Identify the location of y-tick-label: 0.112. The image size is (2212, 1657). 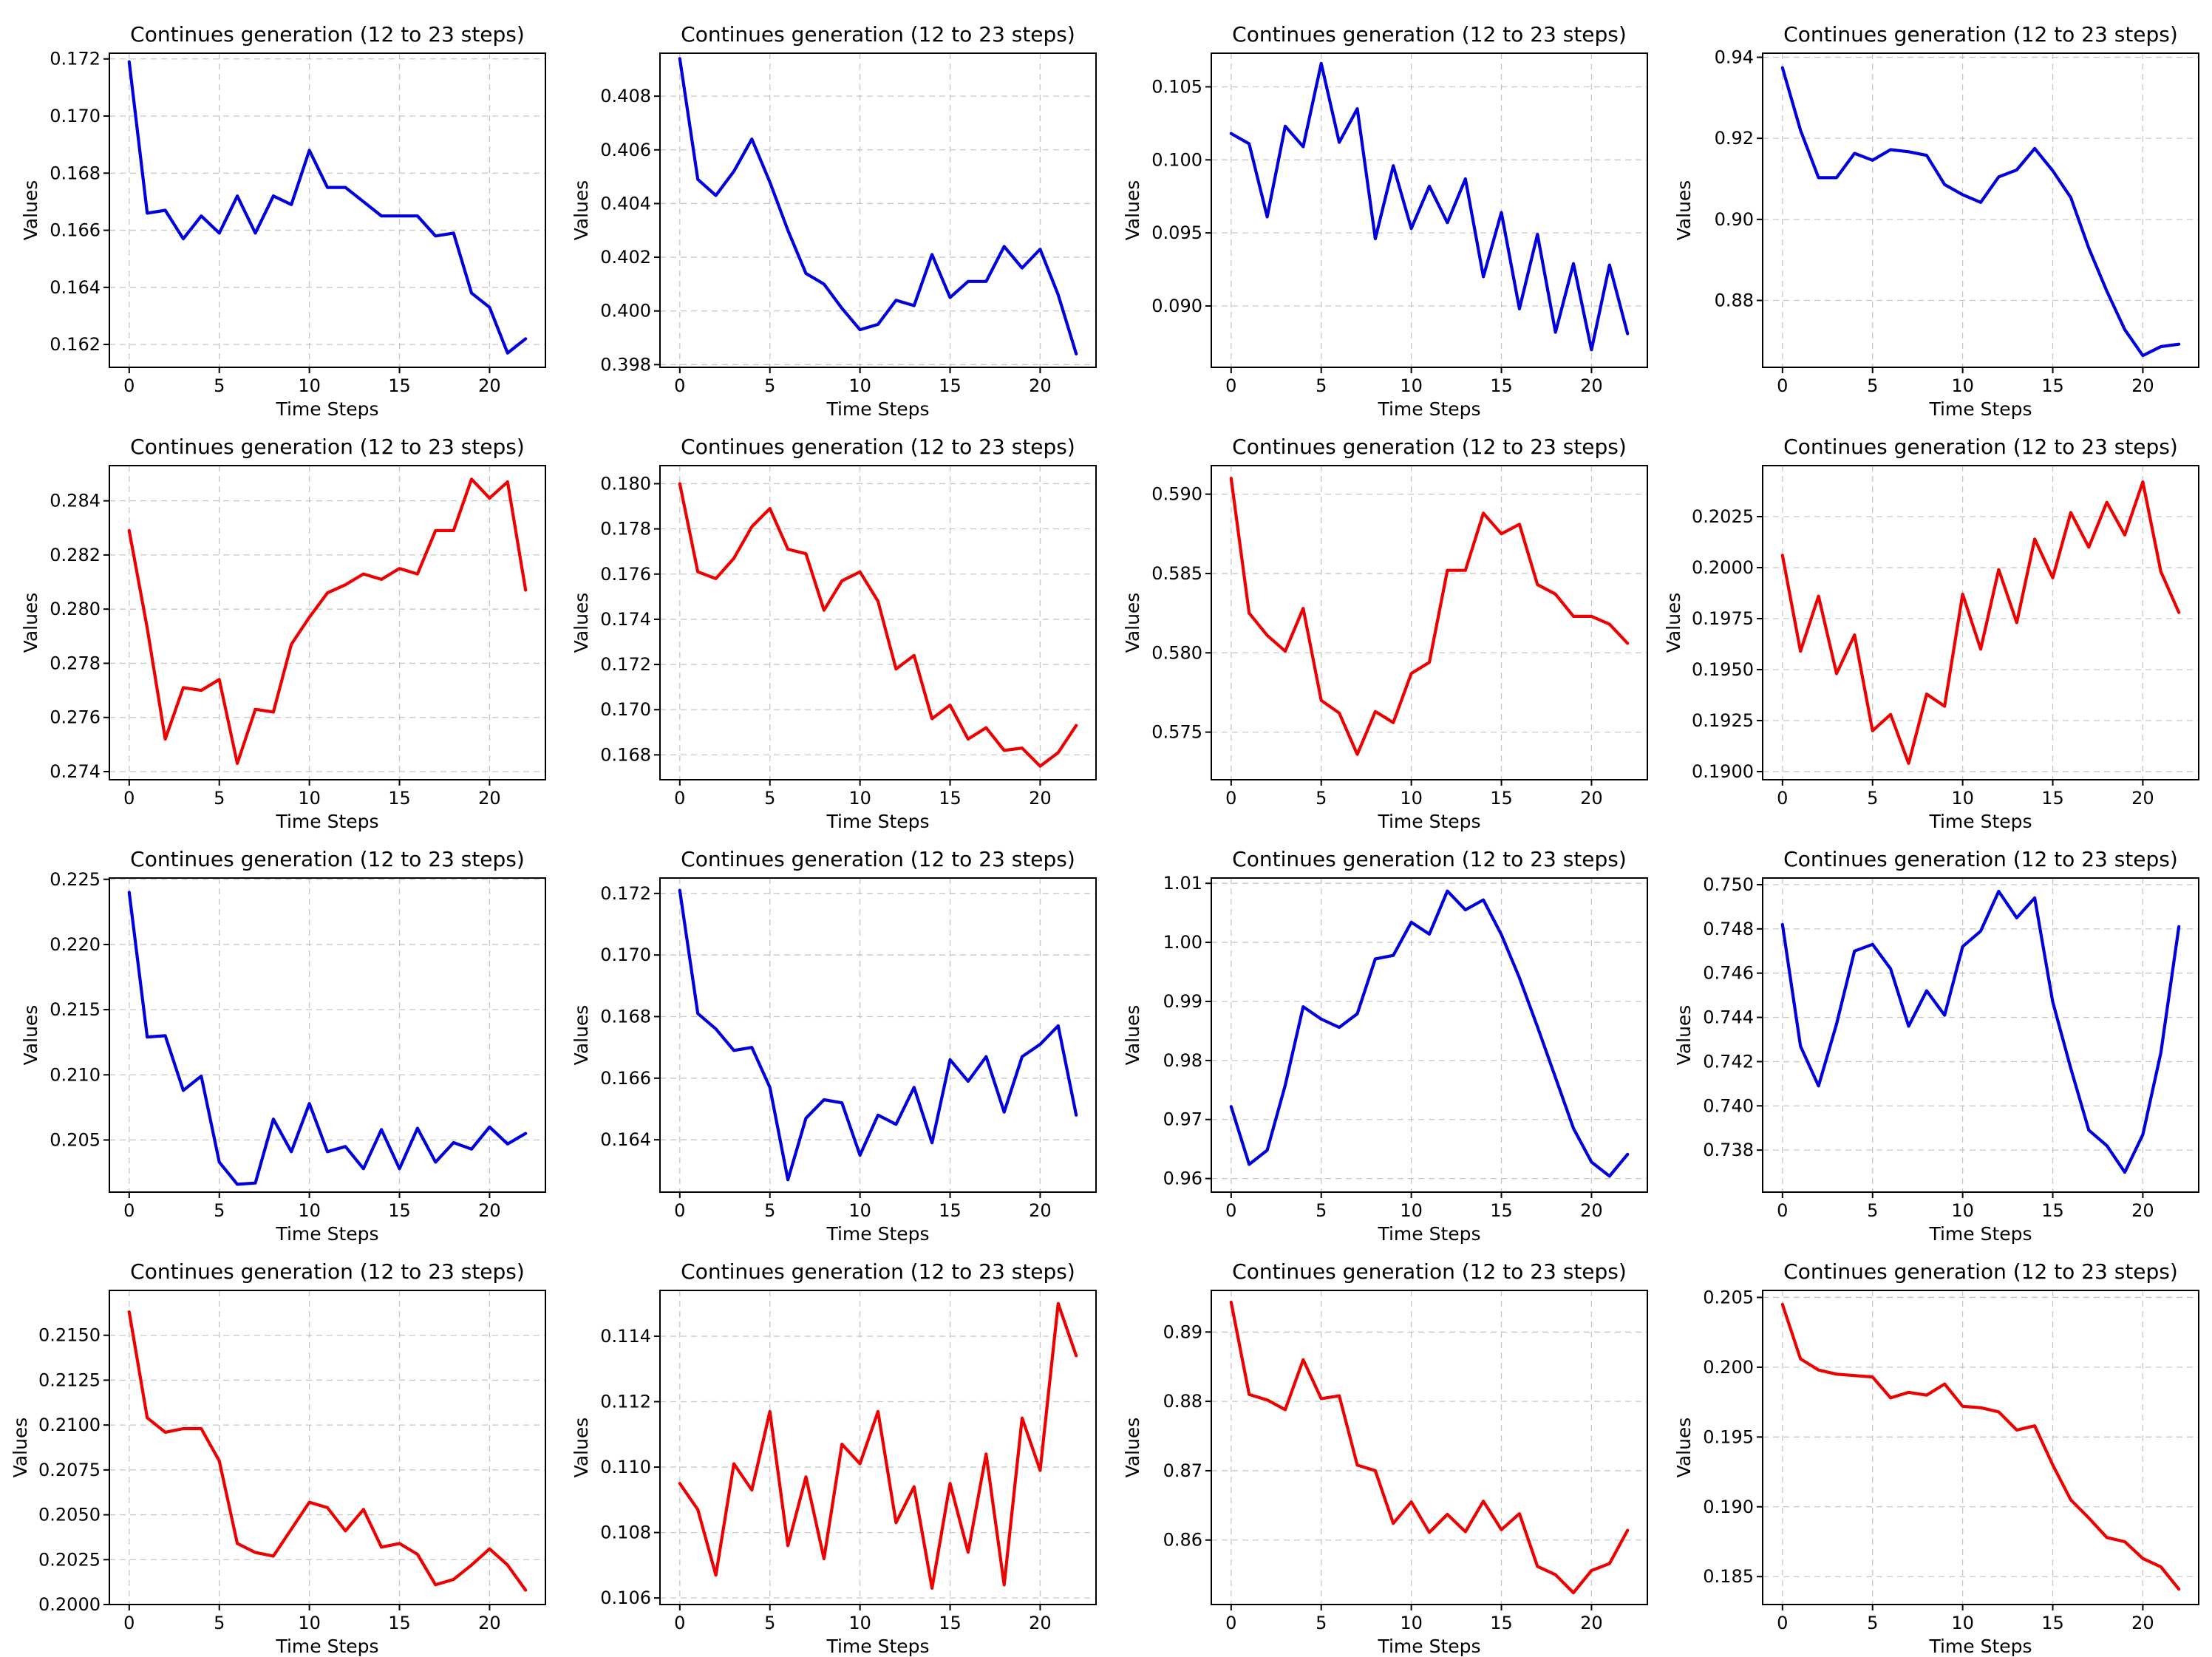
(625, 1402).